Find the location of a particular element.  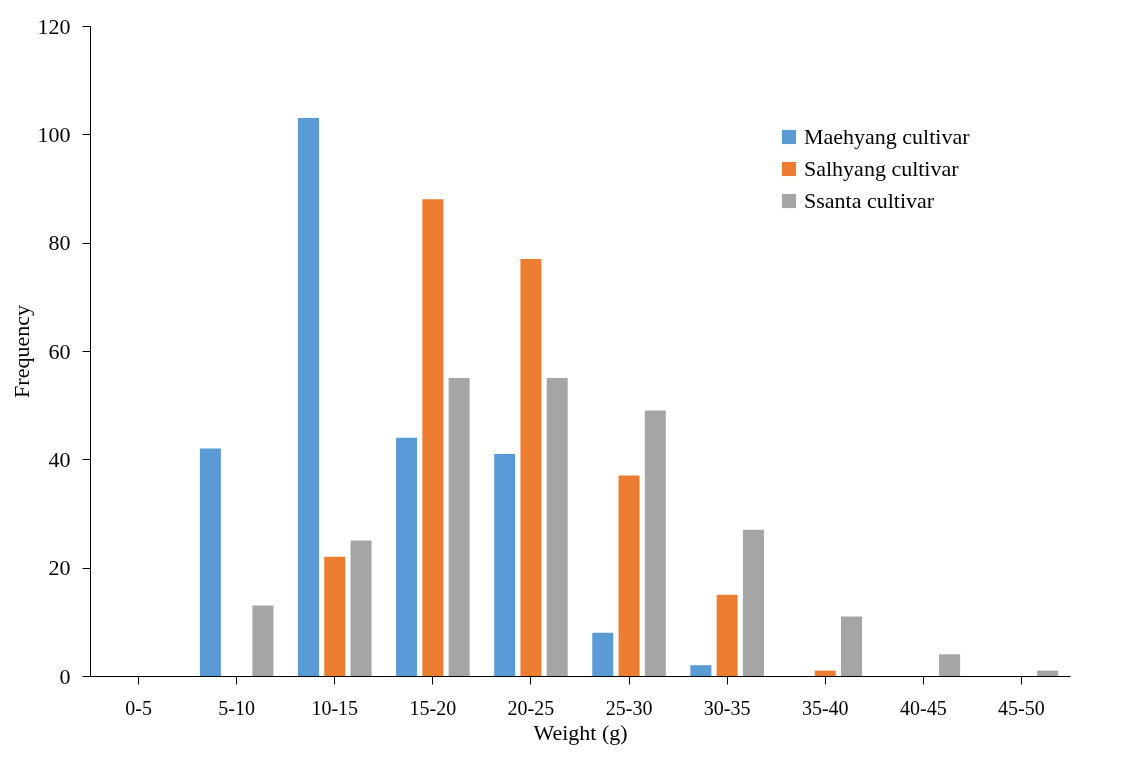

x-axis-title: Weight (g) is located at coordinates (580, 732).